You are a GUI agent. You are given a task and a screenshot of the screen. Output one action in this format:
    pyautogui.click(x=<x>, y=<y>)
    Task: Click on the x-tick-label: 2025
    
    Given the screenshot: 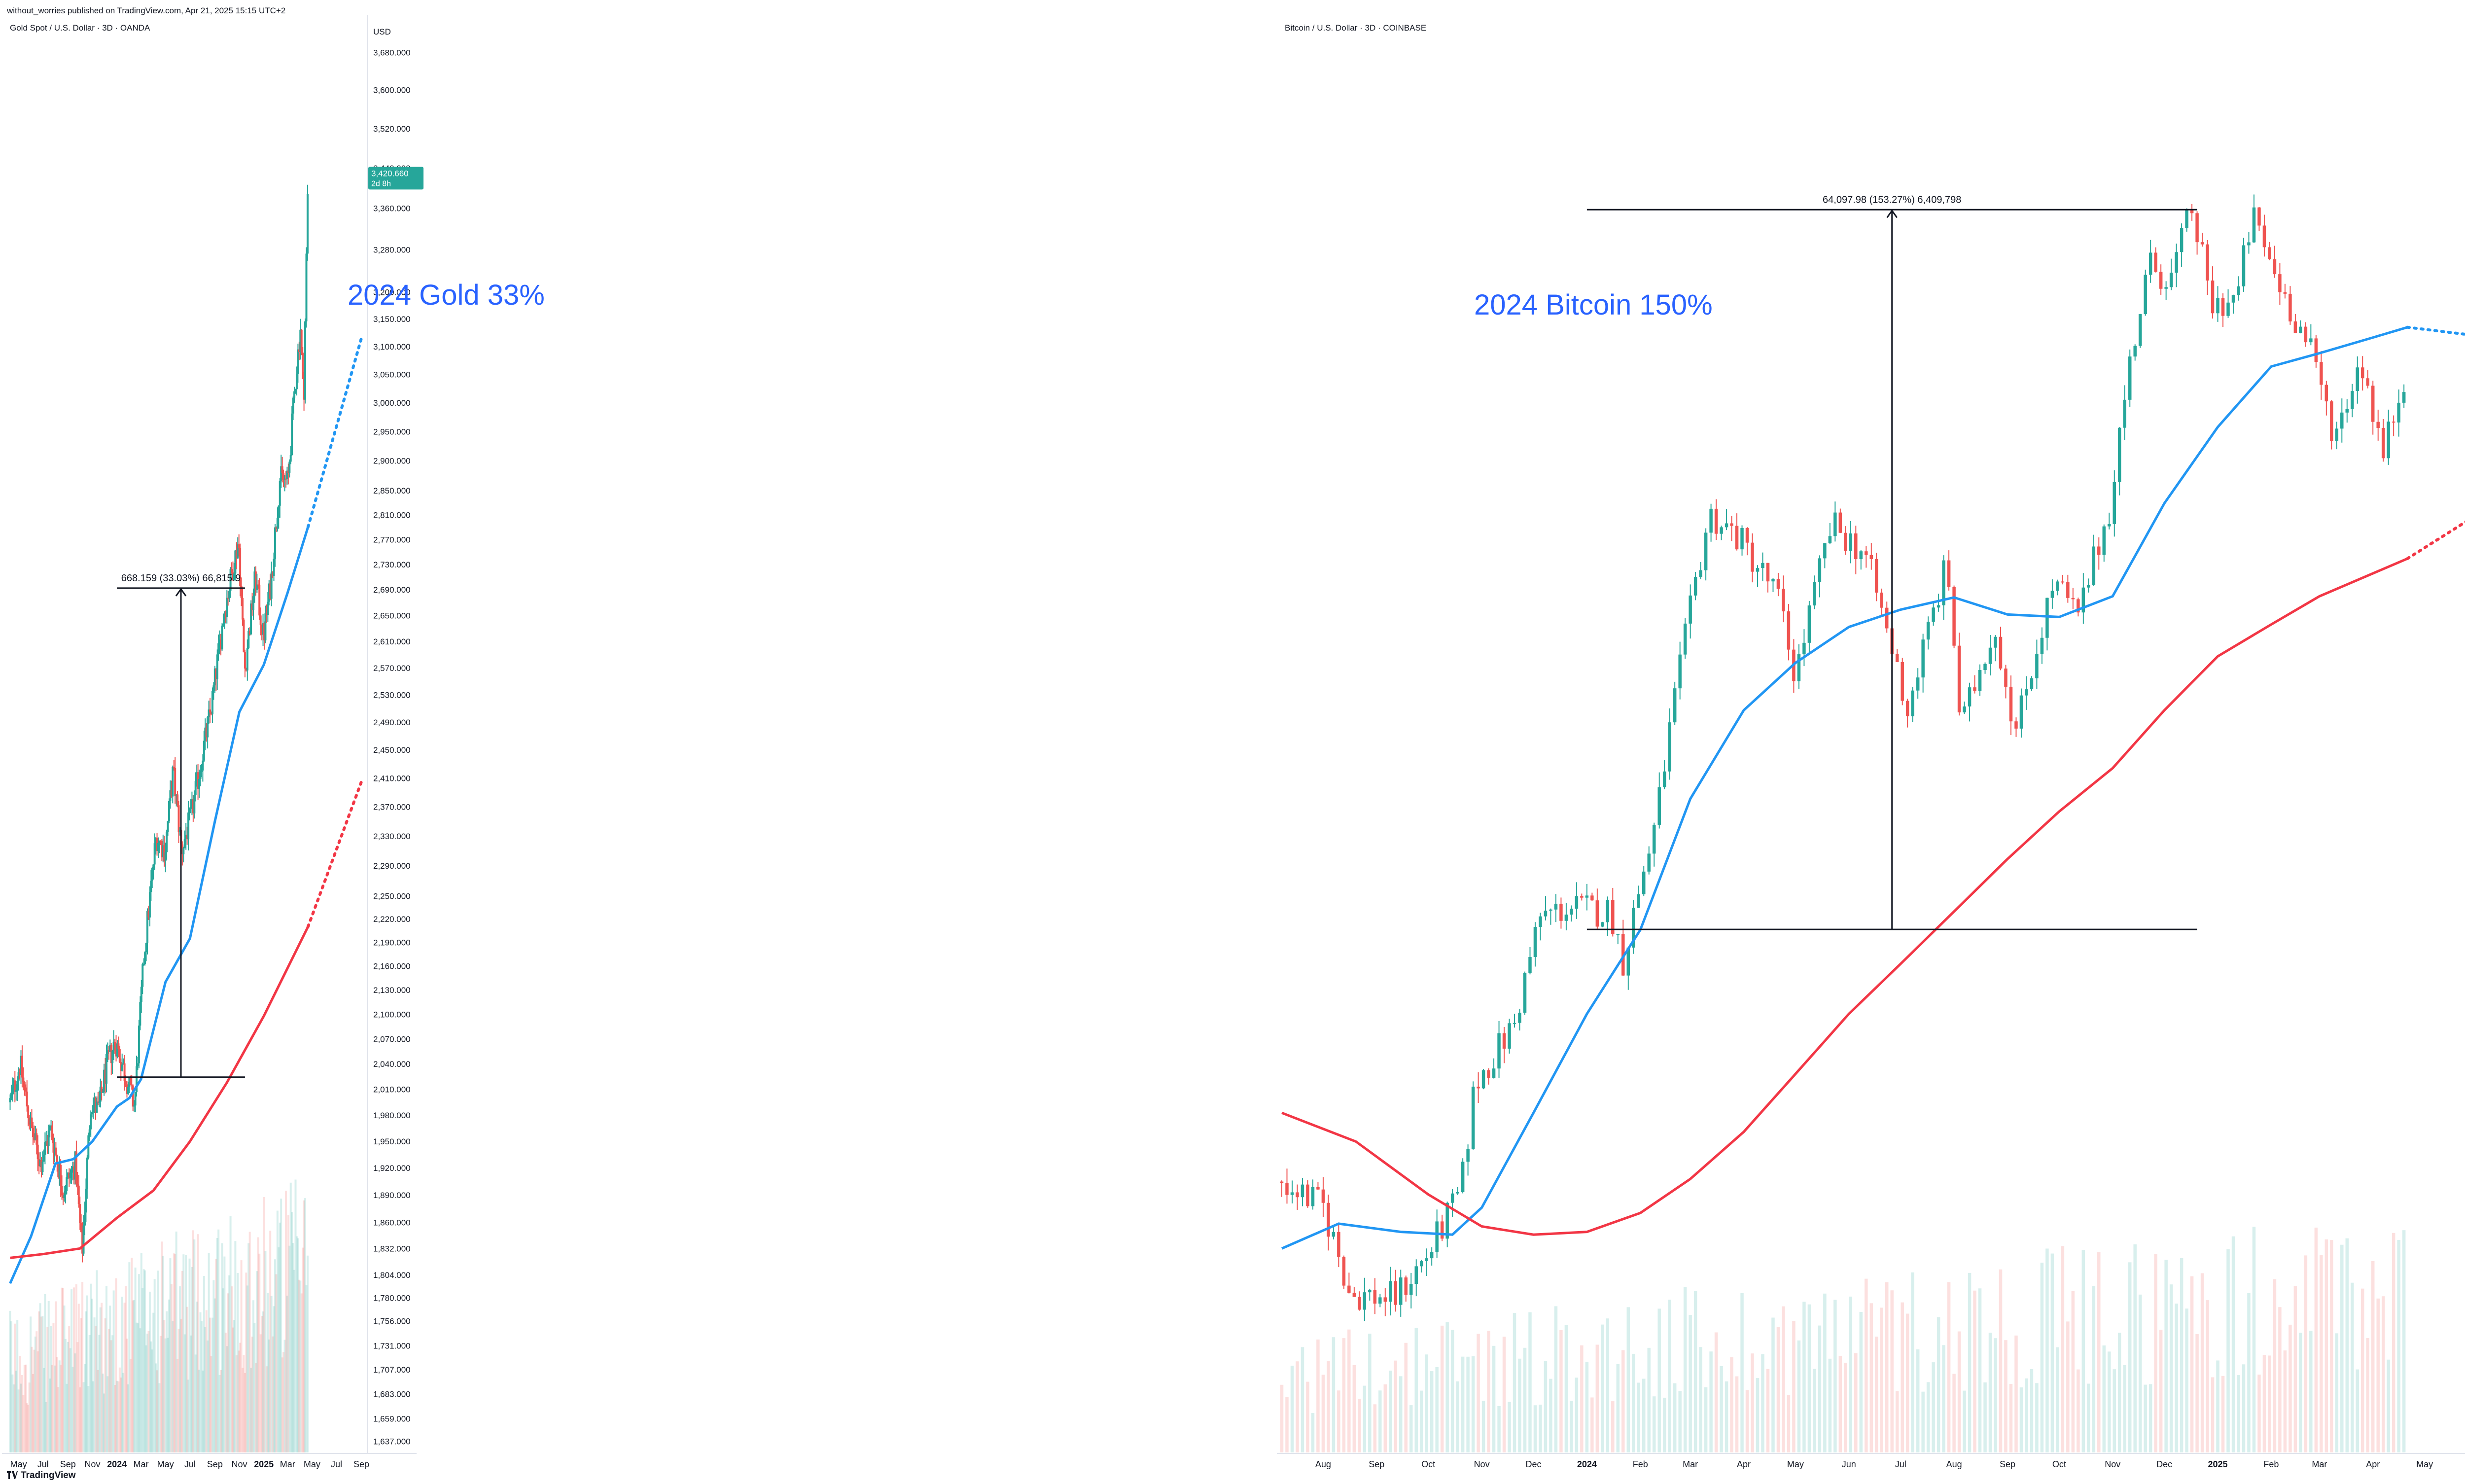 What is the action you would take?
    pyautogui.click(x=2218, y=1464)
    